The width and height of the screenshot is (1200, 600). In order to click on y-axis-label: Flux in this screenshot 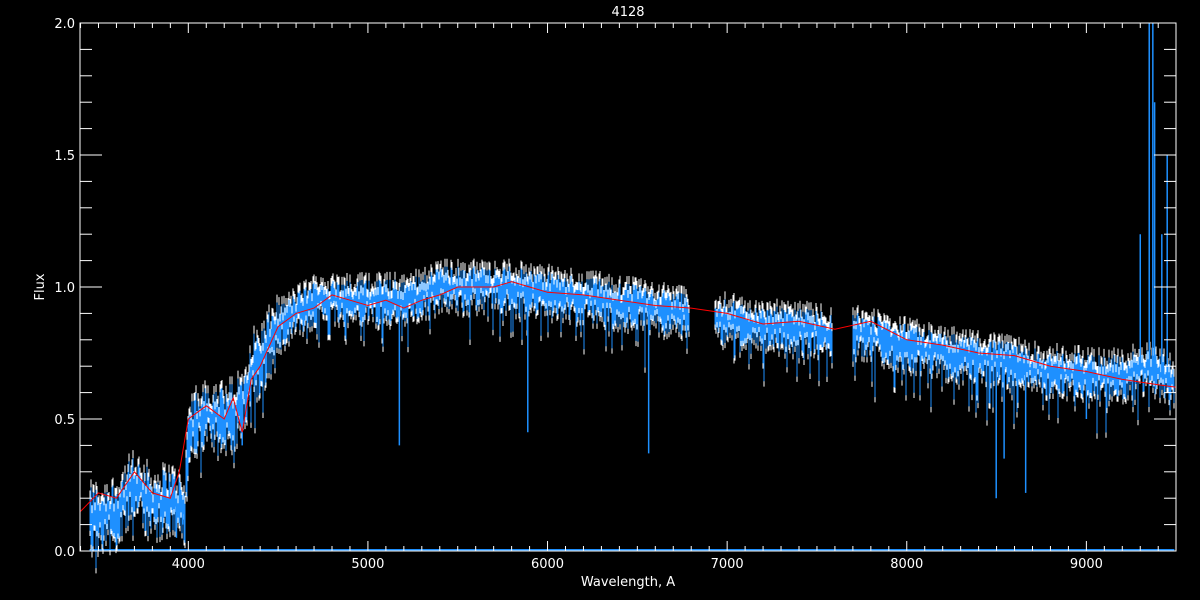, I will do `click(40, 286)`.